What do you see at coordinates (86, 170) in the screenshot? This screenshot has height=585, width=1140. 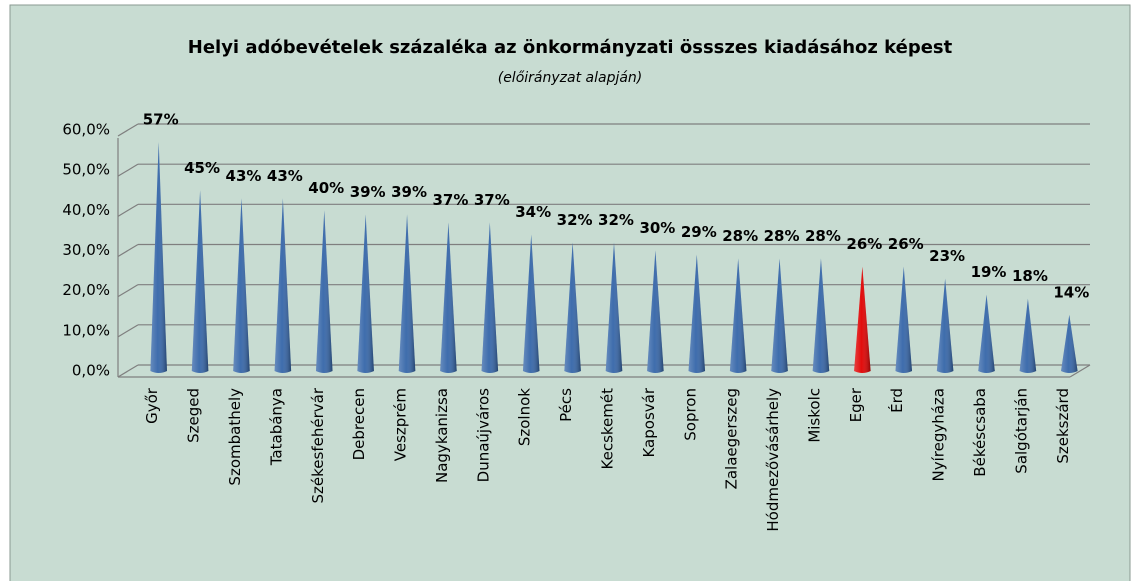 I see `y-tick-label: 50,0%` at bounding box center [86, 170].